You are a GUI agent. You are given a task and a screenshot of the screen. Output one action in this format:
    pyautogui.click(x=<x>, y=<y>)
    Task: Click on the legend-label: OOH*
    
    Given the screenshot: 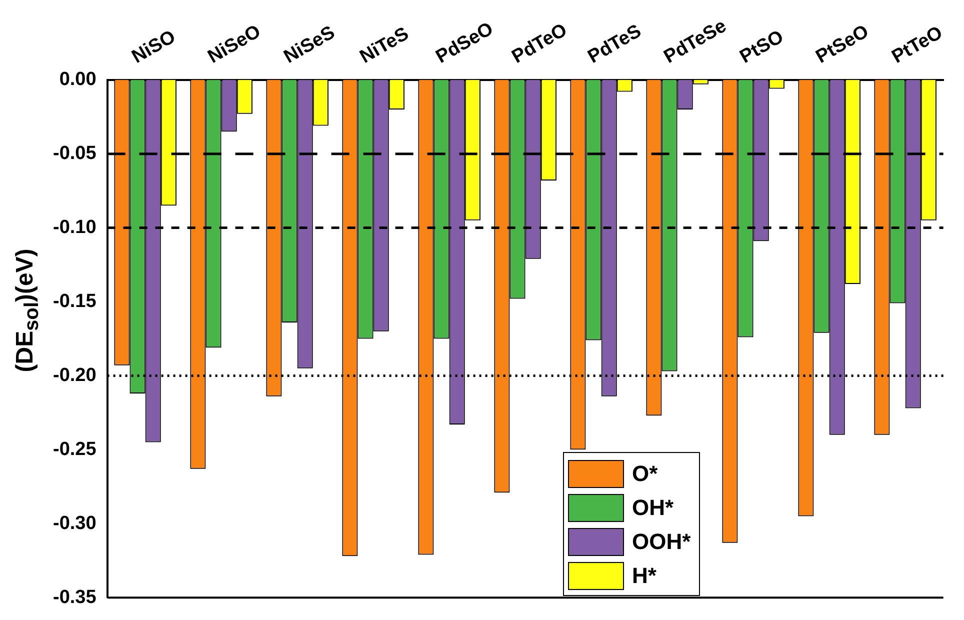 What is the action you would take?
    pyautogui.click(x=661, y=542)
    